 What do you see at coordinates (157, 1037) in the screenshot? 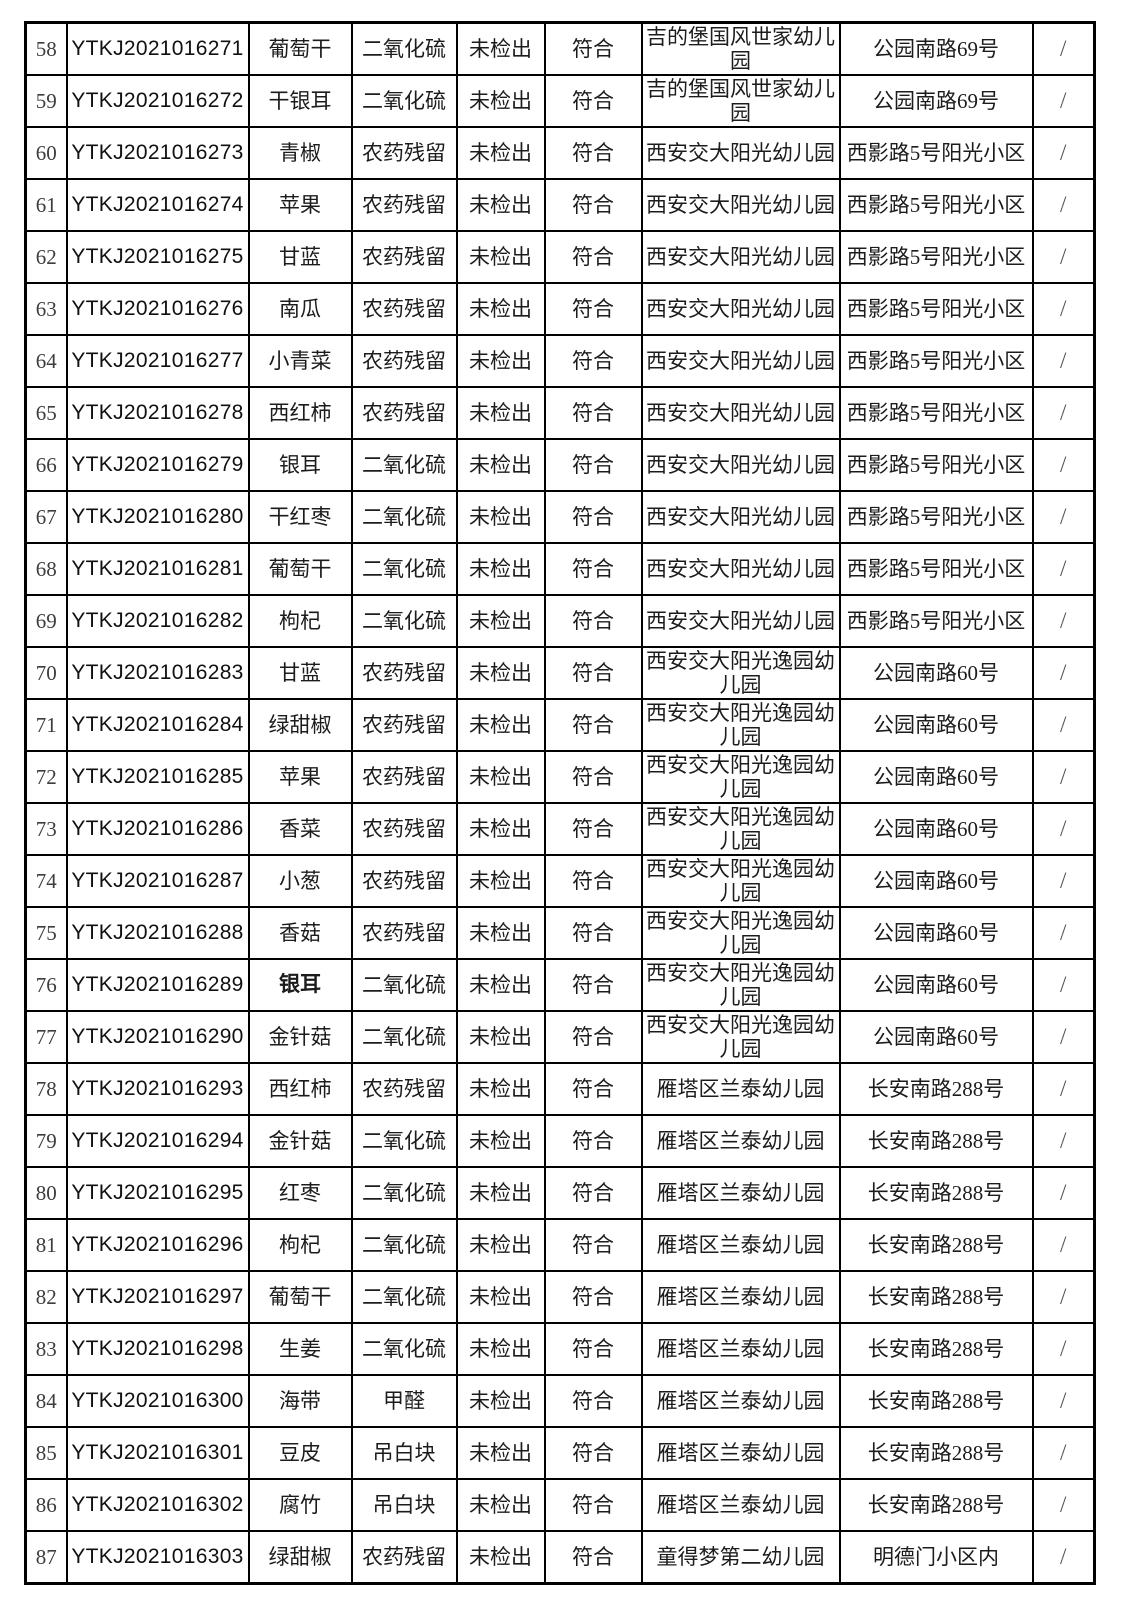
I see `sample-id-cell: YTKJ2021016290` at bounding box center [157, 1037].